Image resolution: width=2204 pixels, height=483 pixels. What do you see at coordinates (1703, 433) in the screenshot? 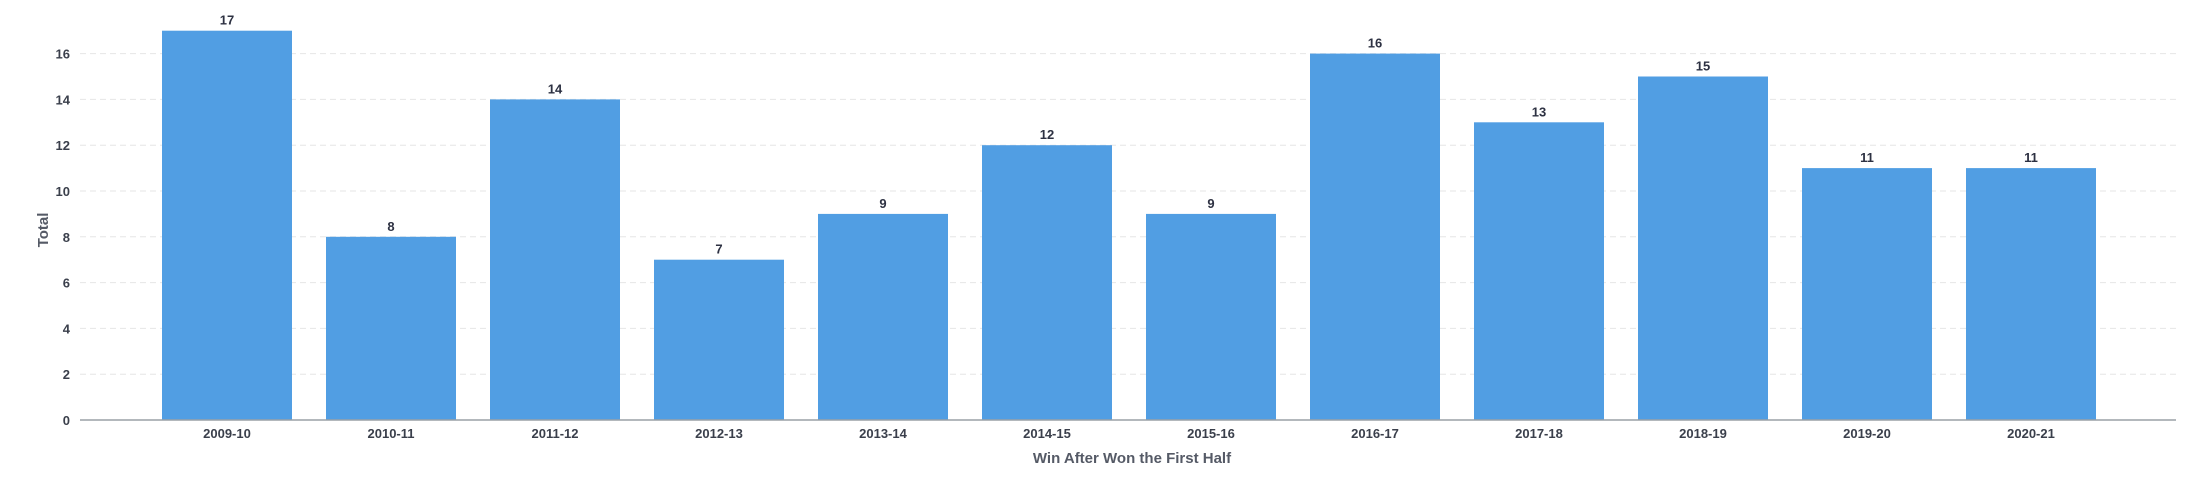
I see `x-tick-label: 2018-19` at bounding box center [1703, 433].